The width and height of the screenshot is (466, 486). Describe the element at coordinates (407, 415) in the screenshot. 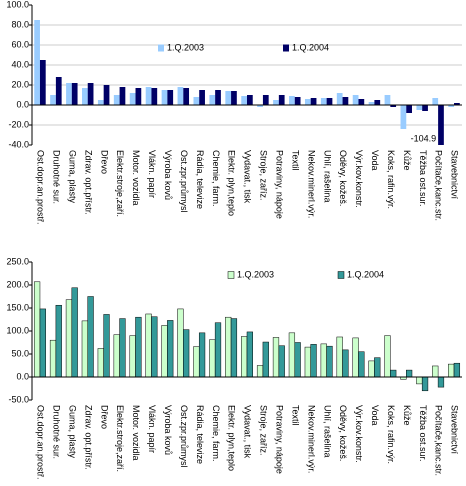

I see `x-tick-label: Kůže` at that location.